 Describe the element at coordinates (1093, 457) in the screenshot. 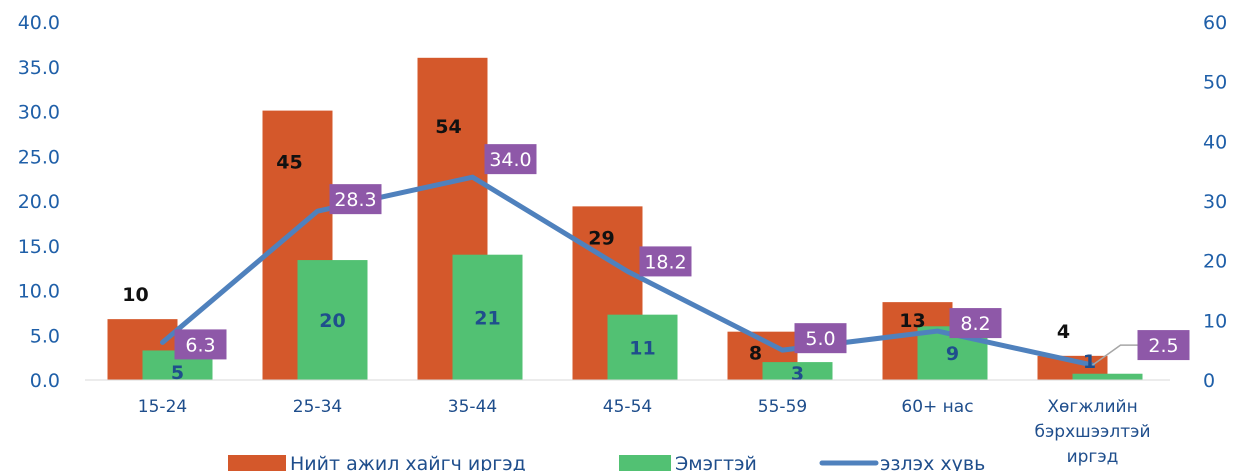

I see `category-label-part: иргэд` at that location.